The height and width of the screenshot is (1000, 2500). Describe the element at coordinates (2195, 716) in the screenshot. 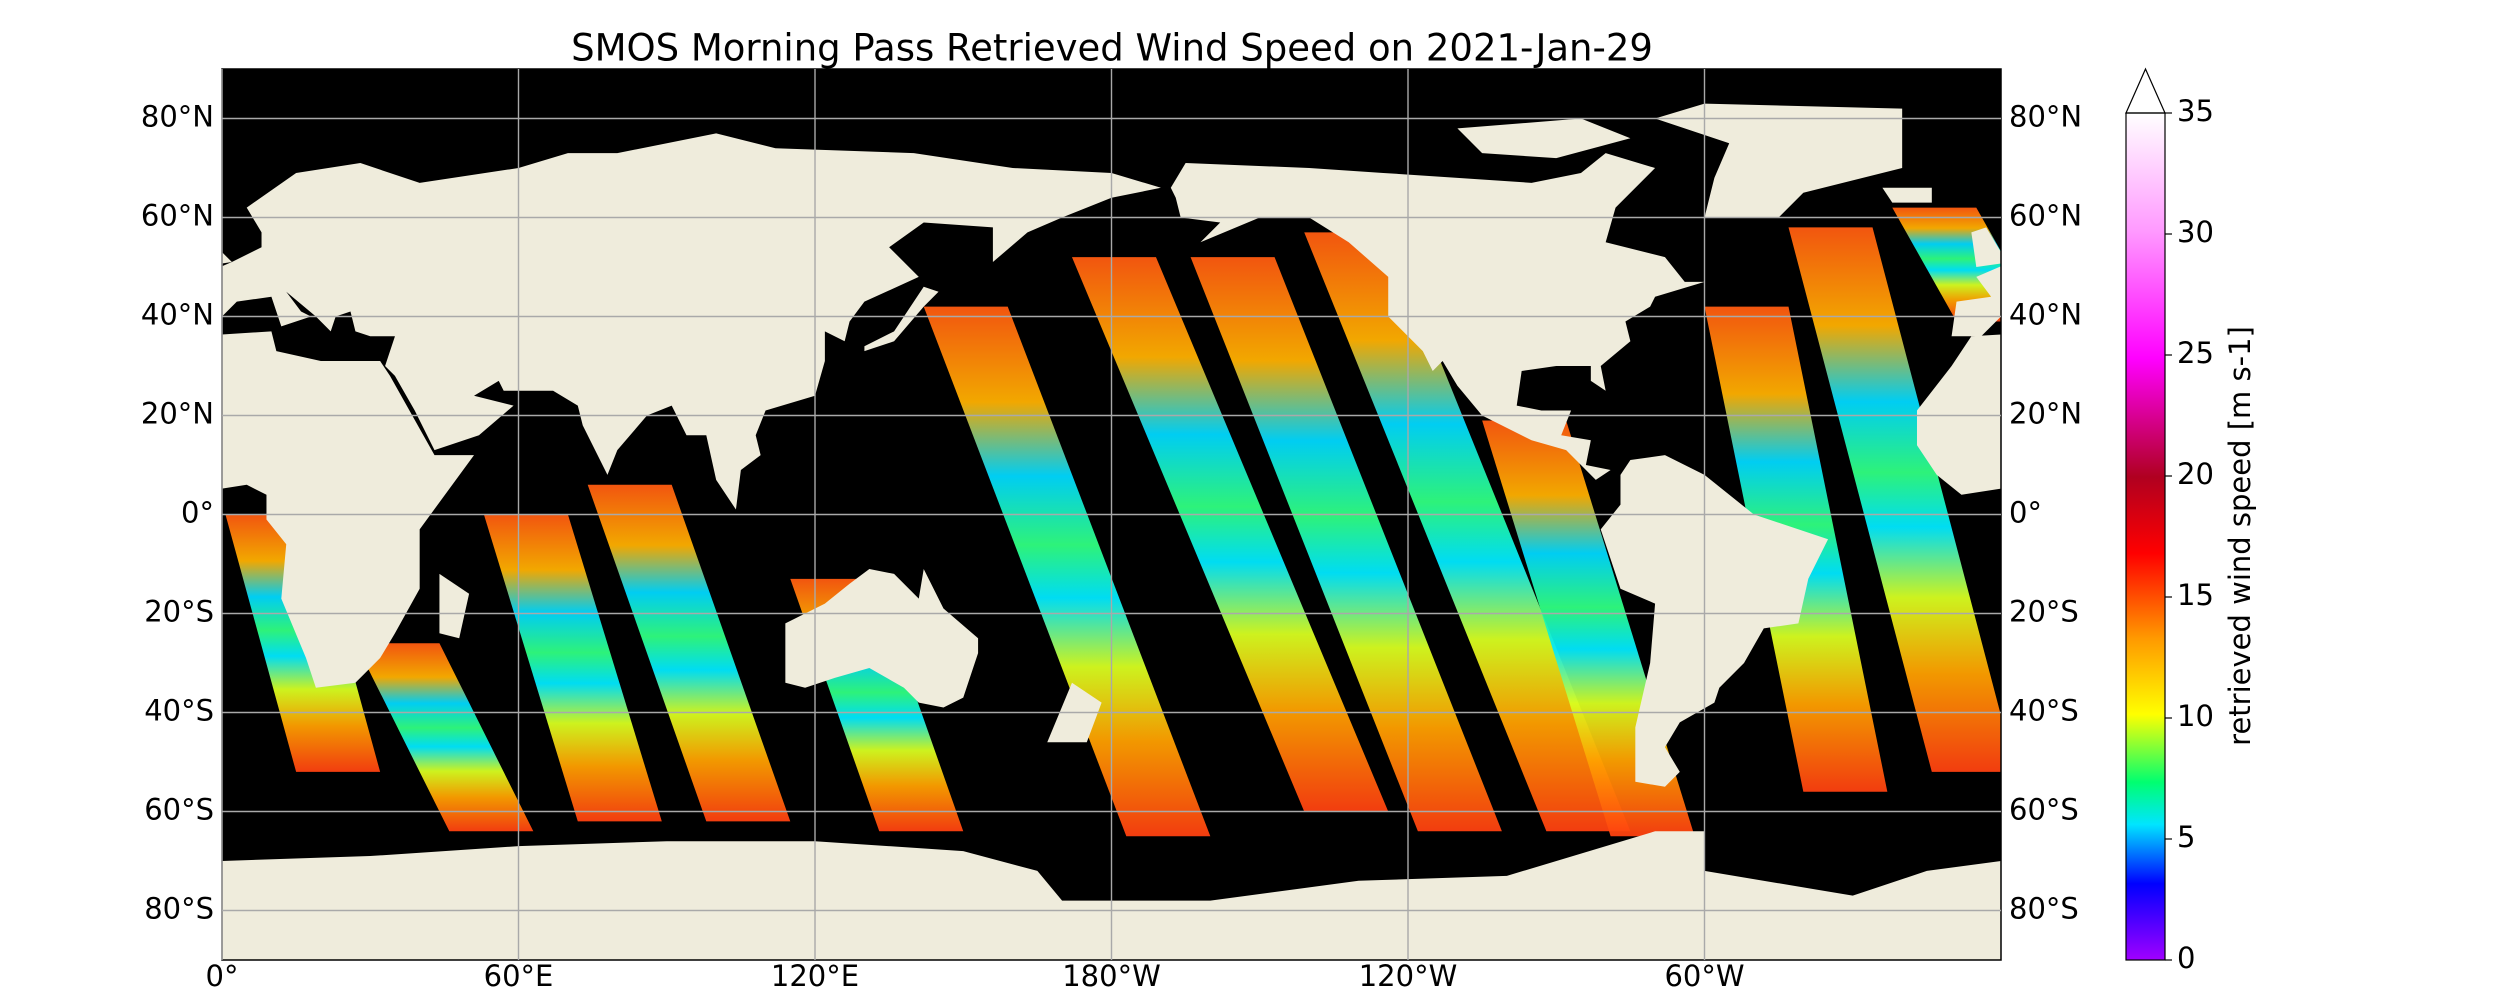

I see `colorbar-tick-label: 10` at that location.